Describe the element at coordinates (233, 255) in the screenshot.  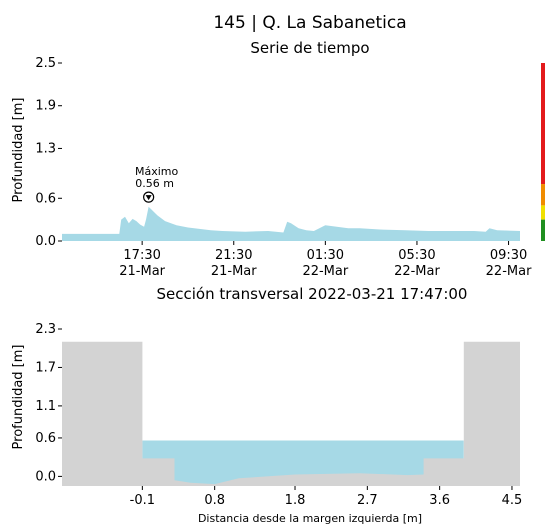
I see `time-series-x-tick-time: 21:30` at that location.